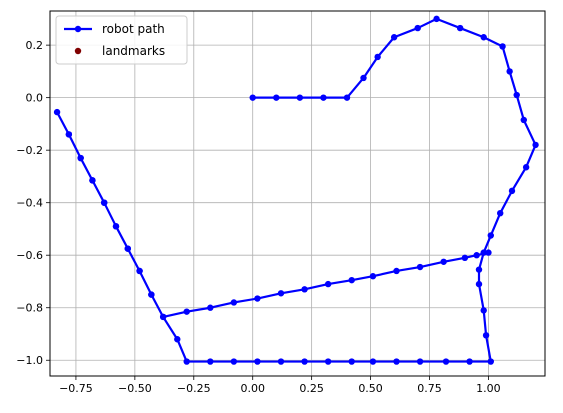 The image size is (563, 413). What do you see at coordinates (29, 150) in the screenshot?
I see `y-tick-label: −0.2` at bounding box center [29, 150].